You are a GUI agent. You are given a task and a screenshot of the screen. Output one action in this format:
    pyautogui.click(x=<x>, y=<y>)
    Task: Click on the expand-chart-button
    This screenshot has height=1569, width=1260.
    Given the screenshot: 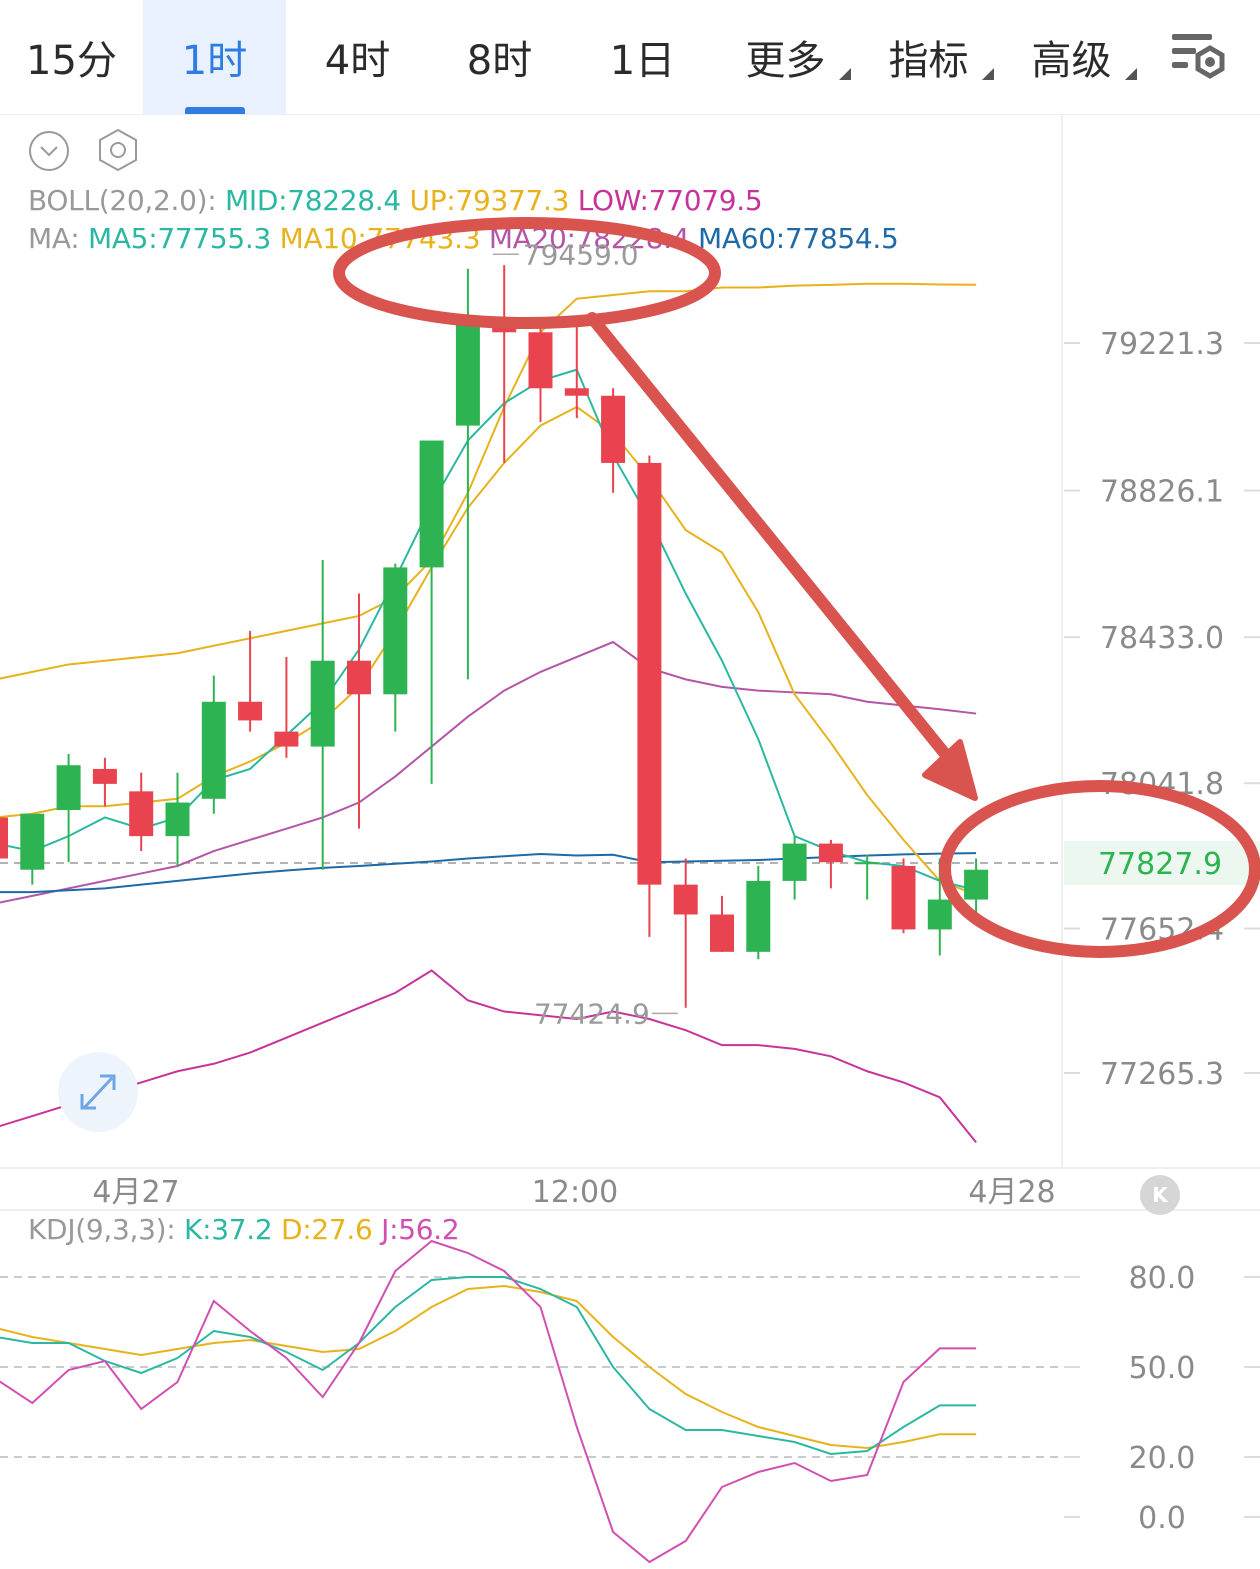 What is the action you would take?
    pyautogui.click(x=98, y=1092)
    